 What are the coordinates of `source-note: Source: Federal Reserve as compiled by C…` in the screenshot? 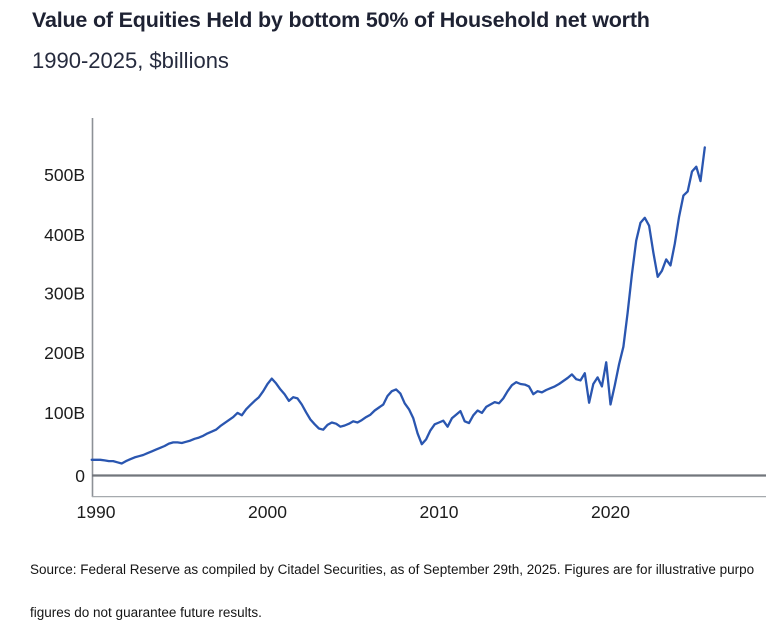 It's located at (405, 591).